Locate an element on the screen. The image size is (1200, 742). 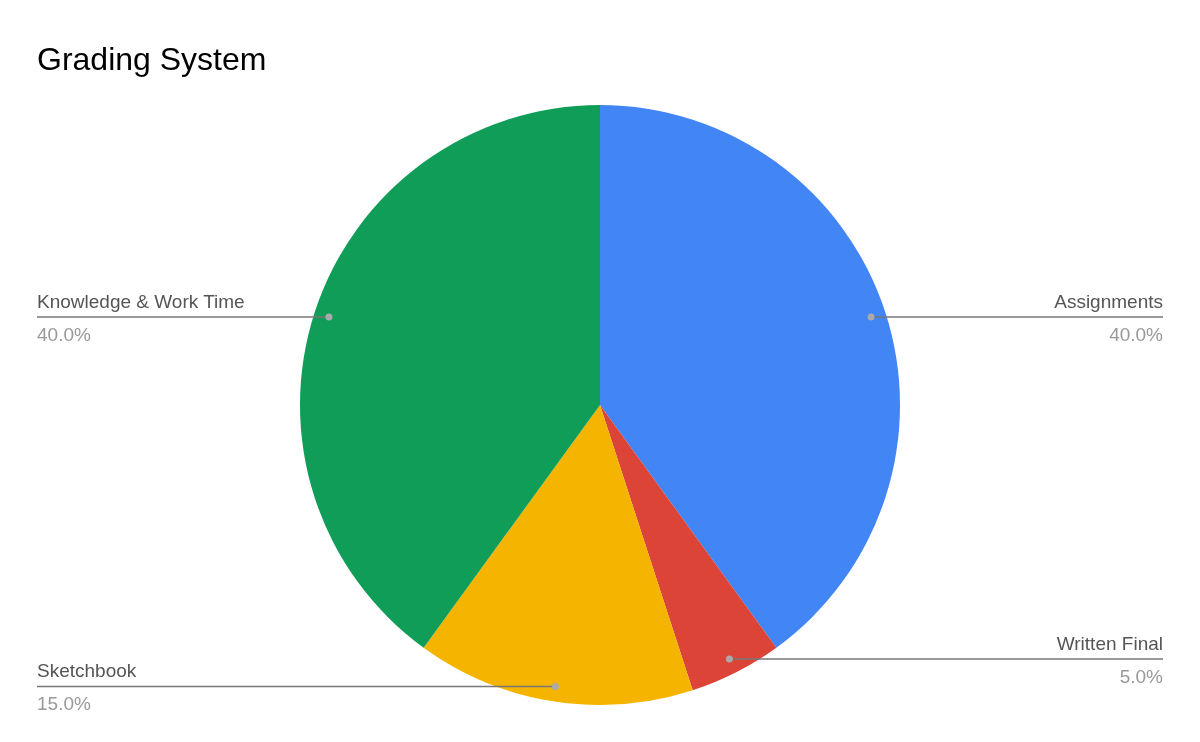
data-label: 15.0% is located at coordinates (64, 704).